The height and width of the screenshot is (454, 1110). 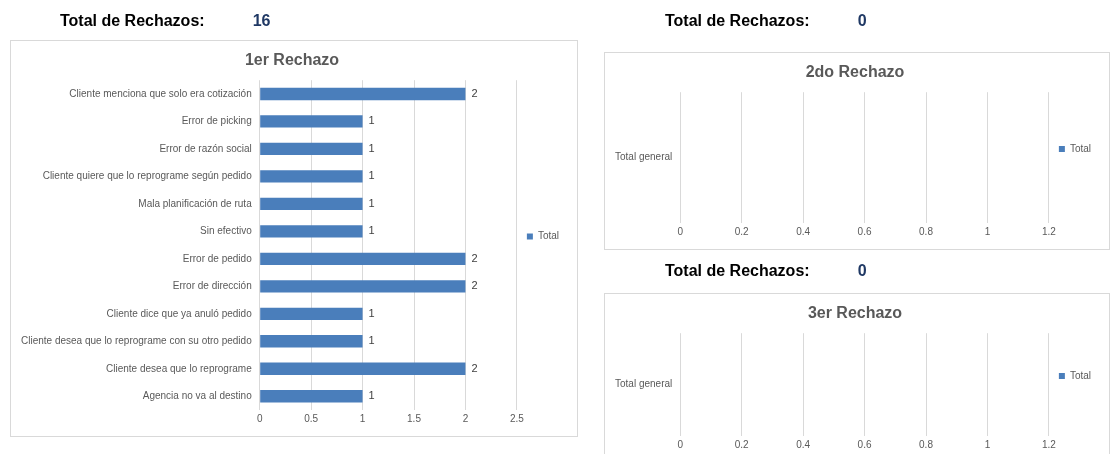 What do you see at coordinates (205, 148) in the screenshot?
I see `y-tick-label: Error de razón social` at bounding box center [205, 148].